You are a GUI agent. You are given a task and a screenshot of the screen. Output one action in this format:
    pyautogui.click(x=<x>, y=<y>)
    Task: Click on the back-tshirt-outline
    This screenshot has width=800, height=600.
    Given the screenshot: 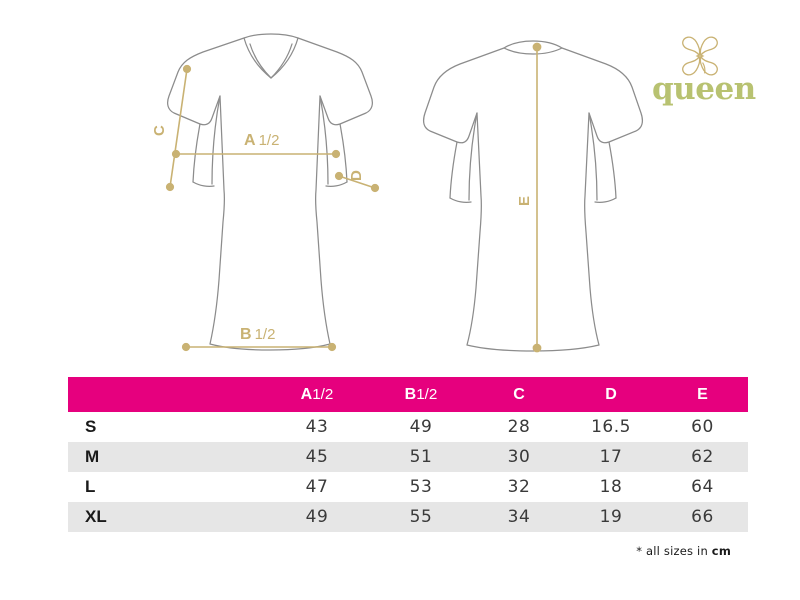 What is the action you would take?
    pyautogui.click(x=533, y=196)
    